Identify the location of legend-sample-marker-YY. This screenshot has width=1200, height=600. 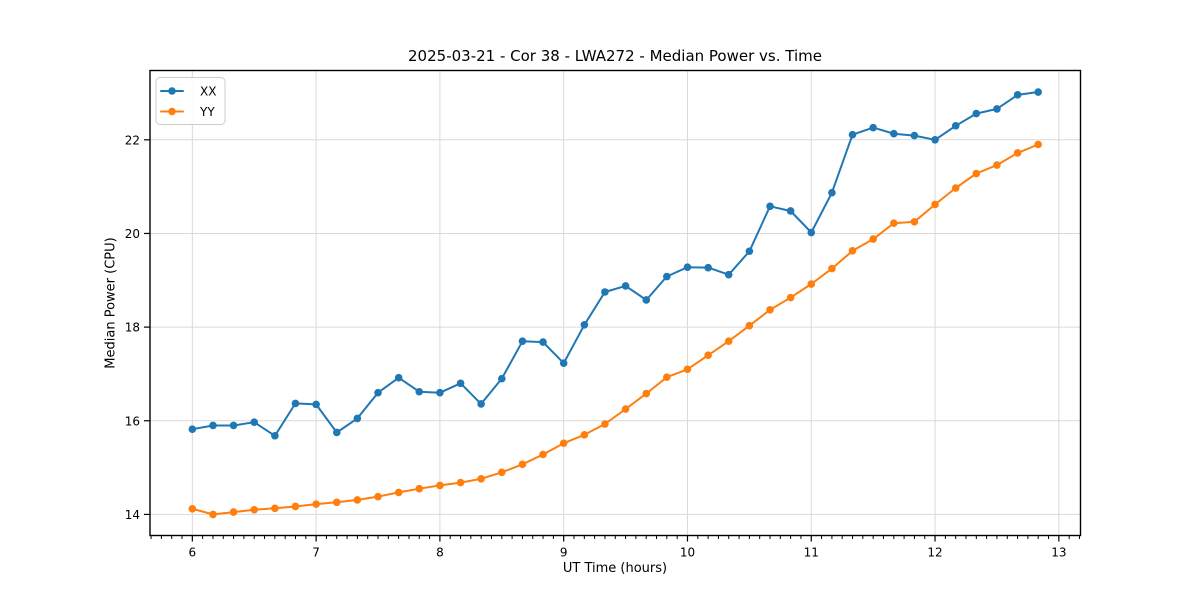
(172, 111).